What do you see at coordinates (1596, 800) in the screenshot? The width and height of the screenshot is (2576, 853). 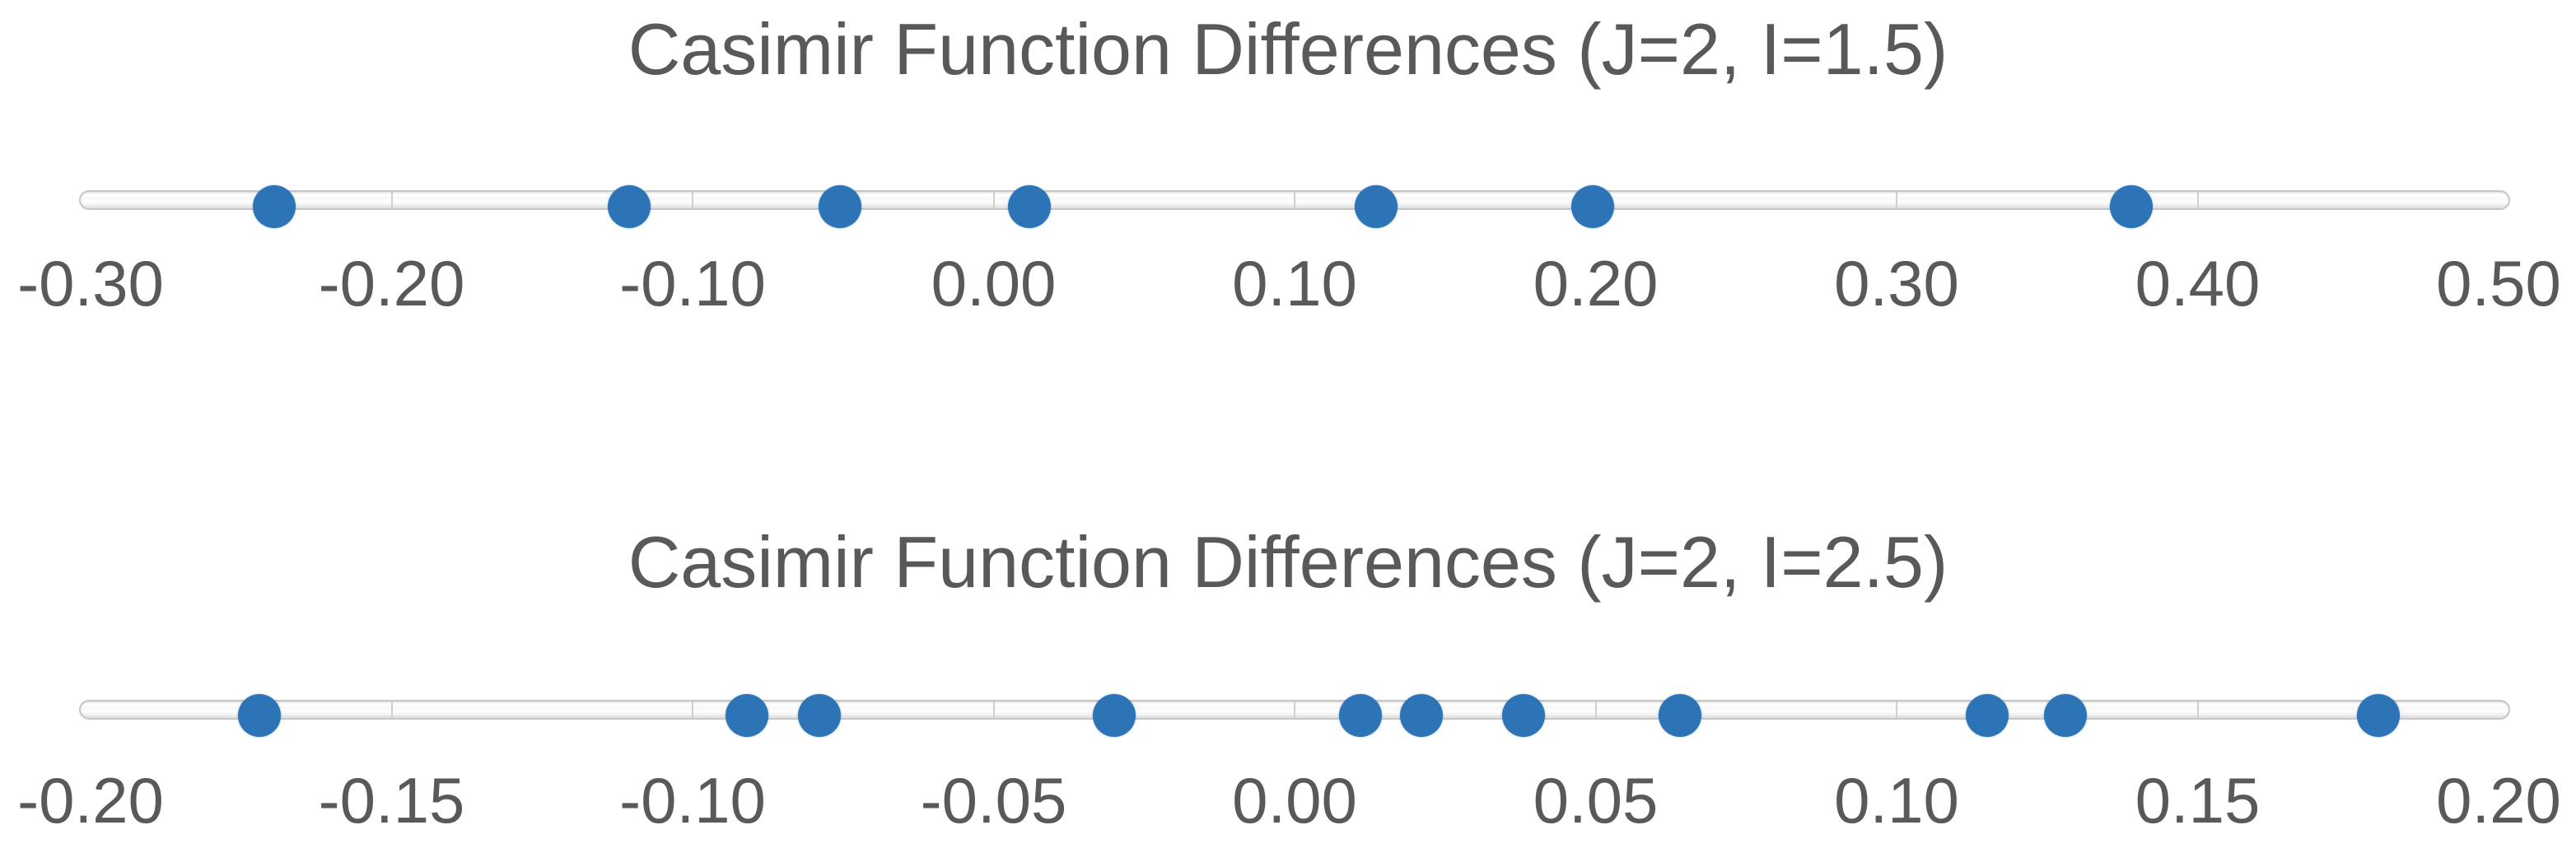 I see `axis-tick-label: 0.05` at bounding box center [1596, 800].